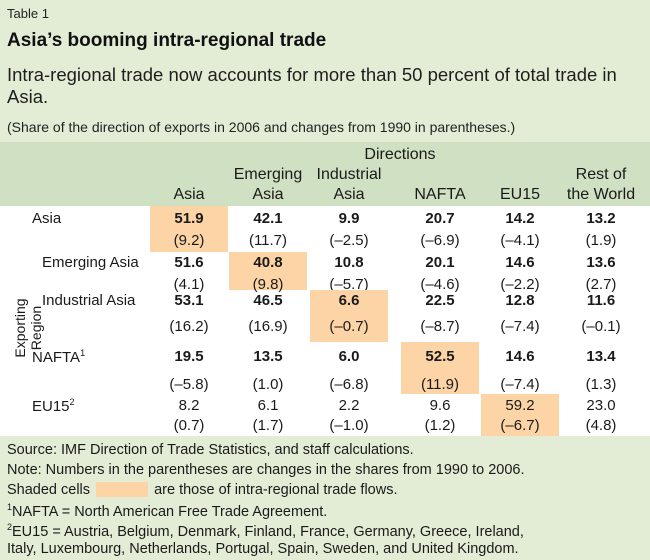  I want to click on row-label: Emerging Asia, so click(90, 262).